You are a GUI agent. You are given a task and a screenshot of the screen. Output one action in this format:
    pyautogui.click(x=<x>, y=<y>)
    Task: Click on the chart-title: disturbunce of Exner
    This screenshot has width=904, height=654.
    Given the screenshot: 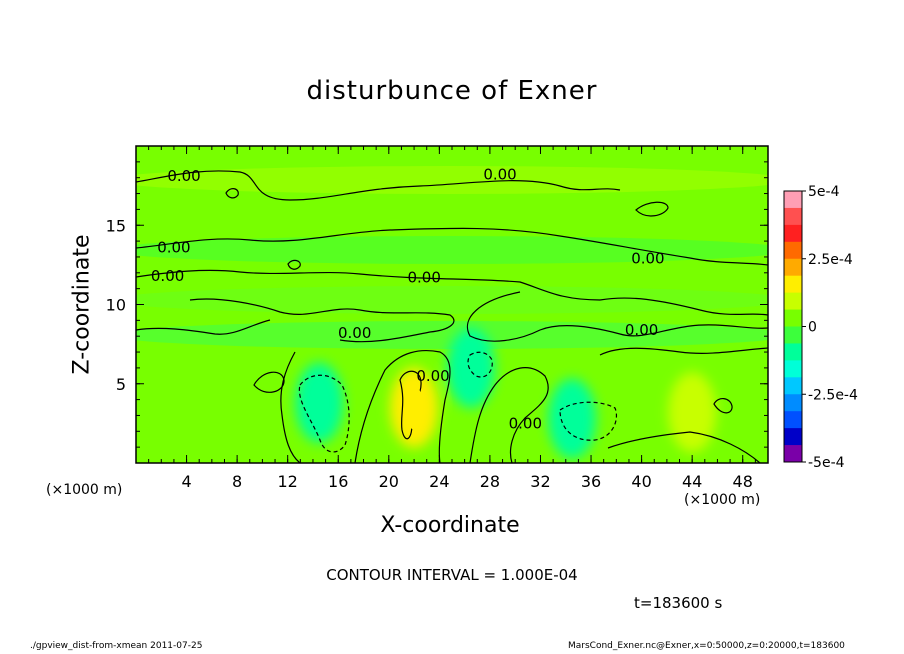 What is the action you would take?
    pyautogui.click(x=452, y=91)
    